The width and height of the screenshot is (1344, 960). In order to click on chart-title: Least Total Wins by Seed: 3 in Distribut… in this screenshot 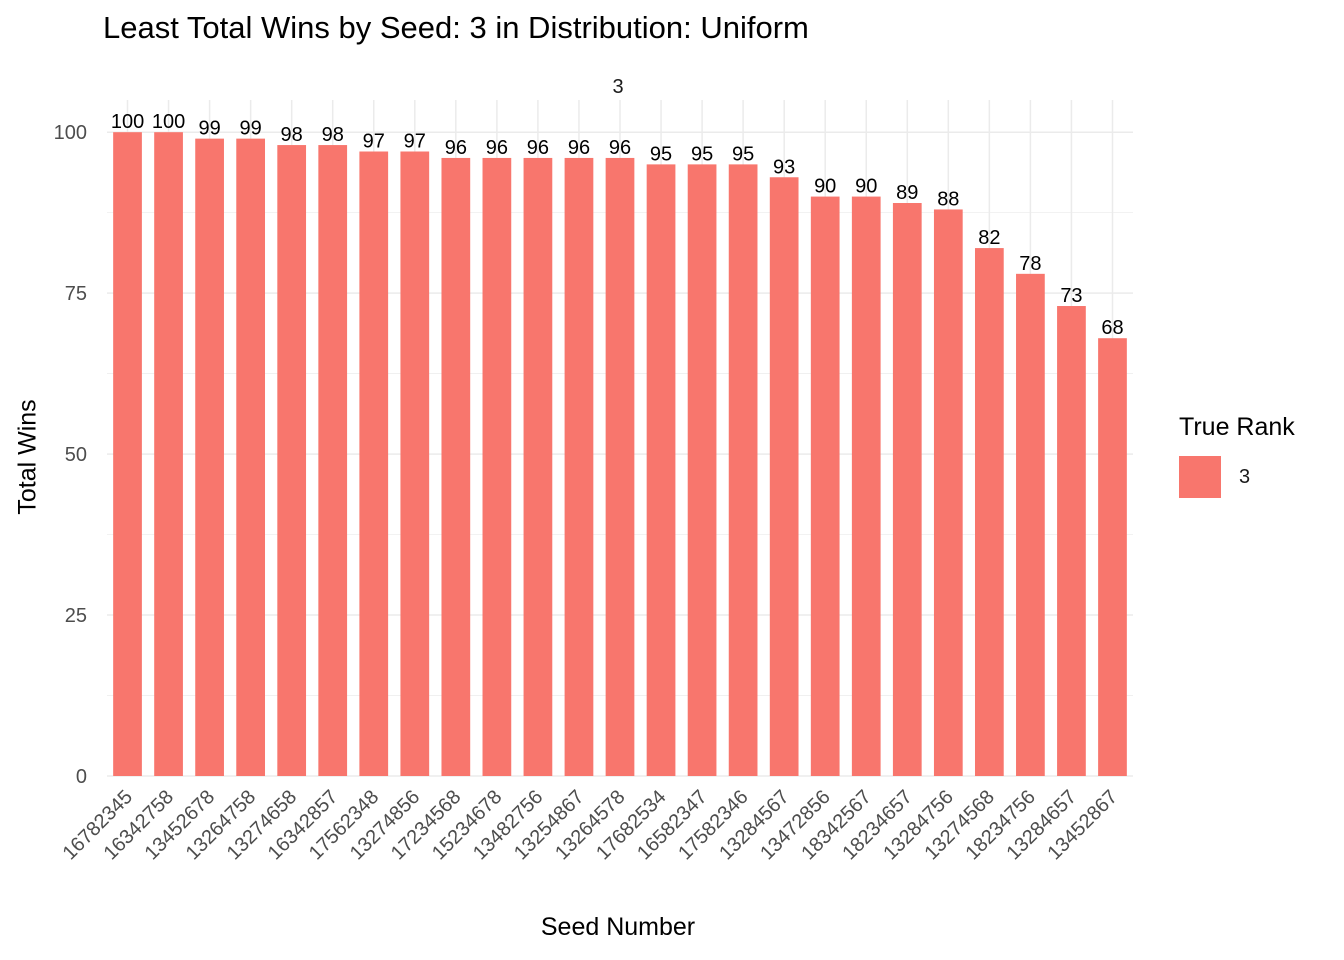, I will do `click(456, 27)`.